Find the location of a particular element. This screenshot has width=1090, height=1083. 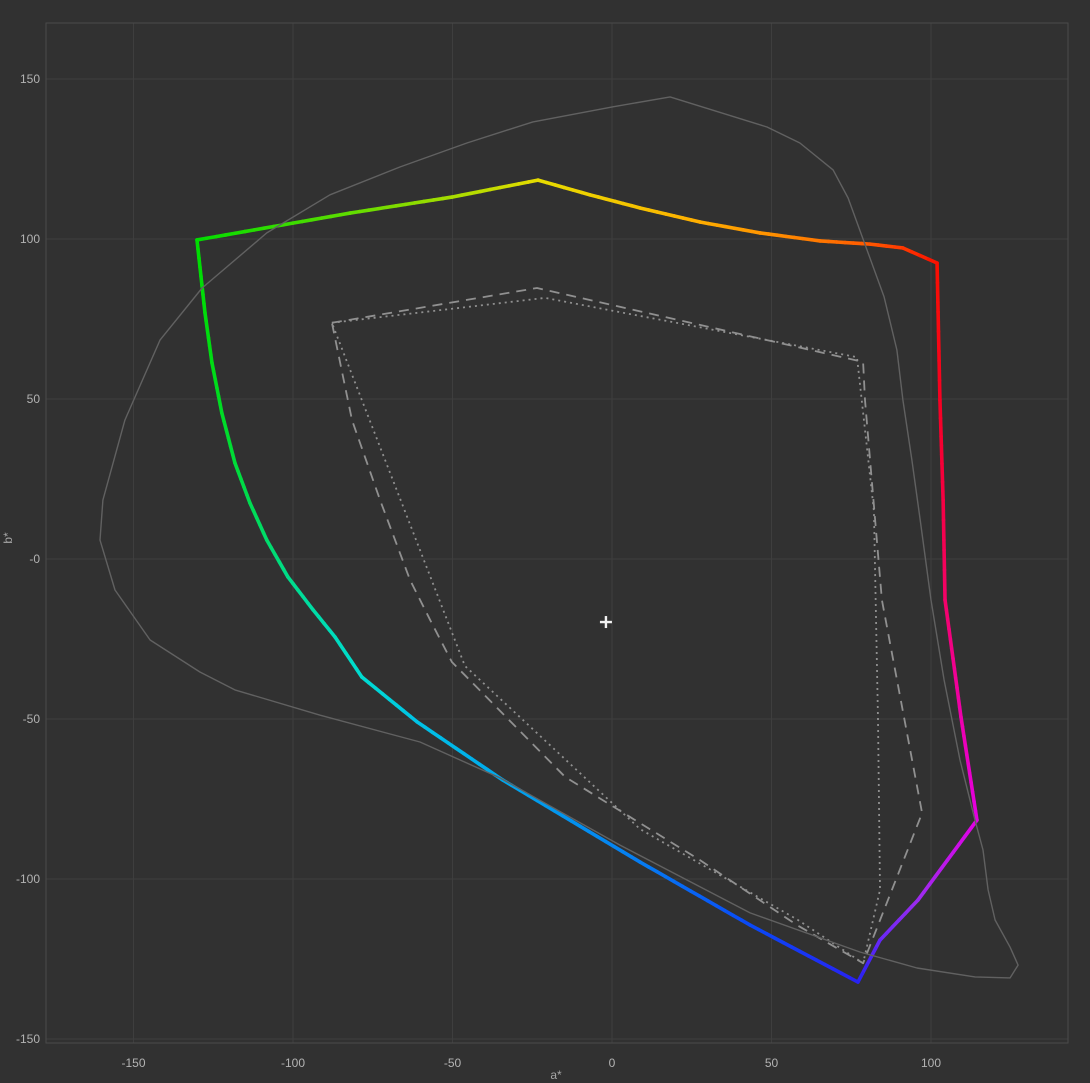

x-tick-label: -150 is located at coordinates (133, 1063).